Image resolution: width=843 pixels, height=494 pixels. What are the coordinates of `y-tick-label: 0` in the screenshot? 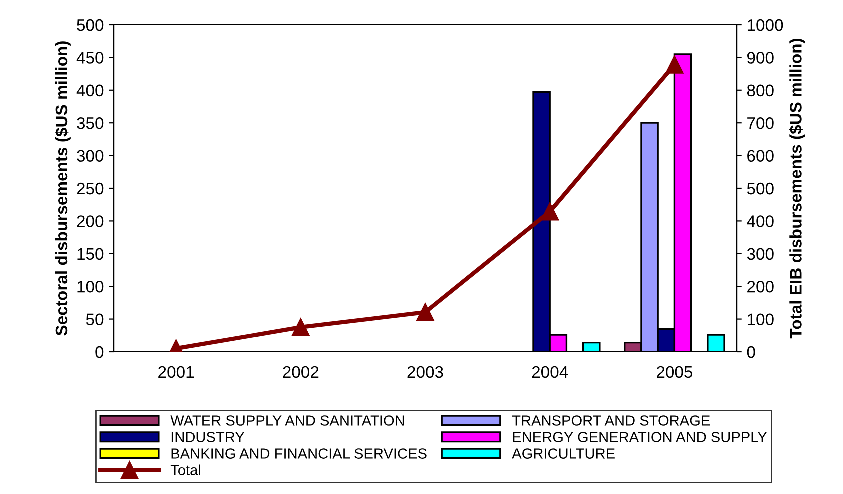 It's located at (100, 352).